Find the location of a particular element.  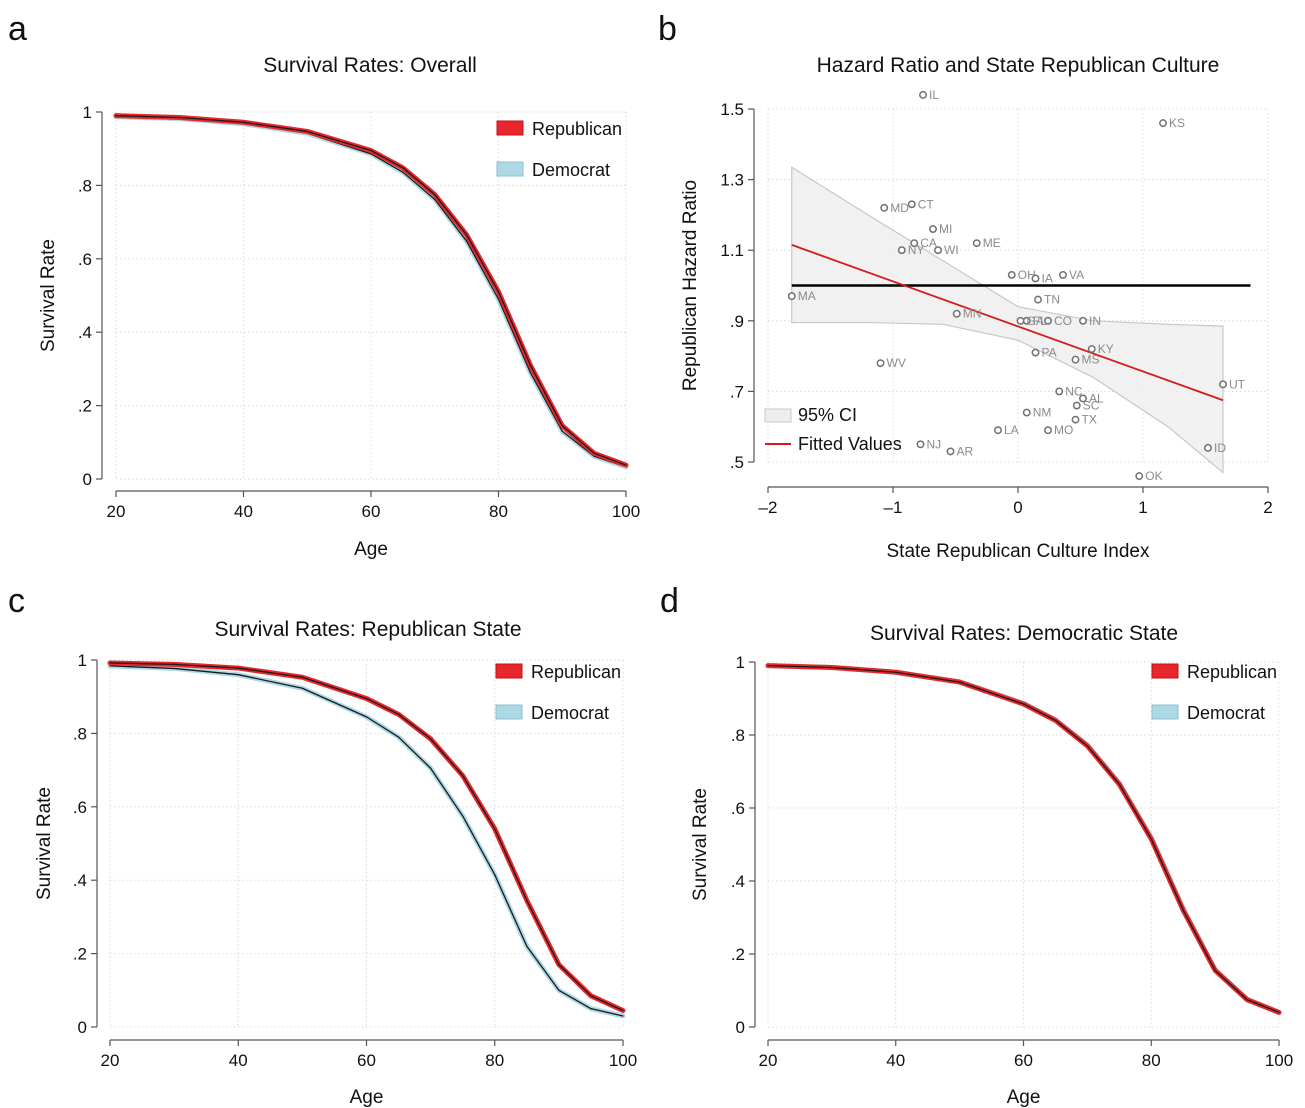

x-tick-label: –1 is located at coordinates (893, 507).